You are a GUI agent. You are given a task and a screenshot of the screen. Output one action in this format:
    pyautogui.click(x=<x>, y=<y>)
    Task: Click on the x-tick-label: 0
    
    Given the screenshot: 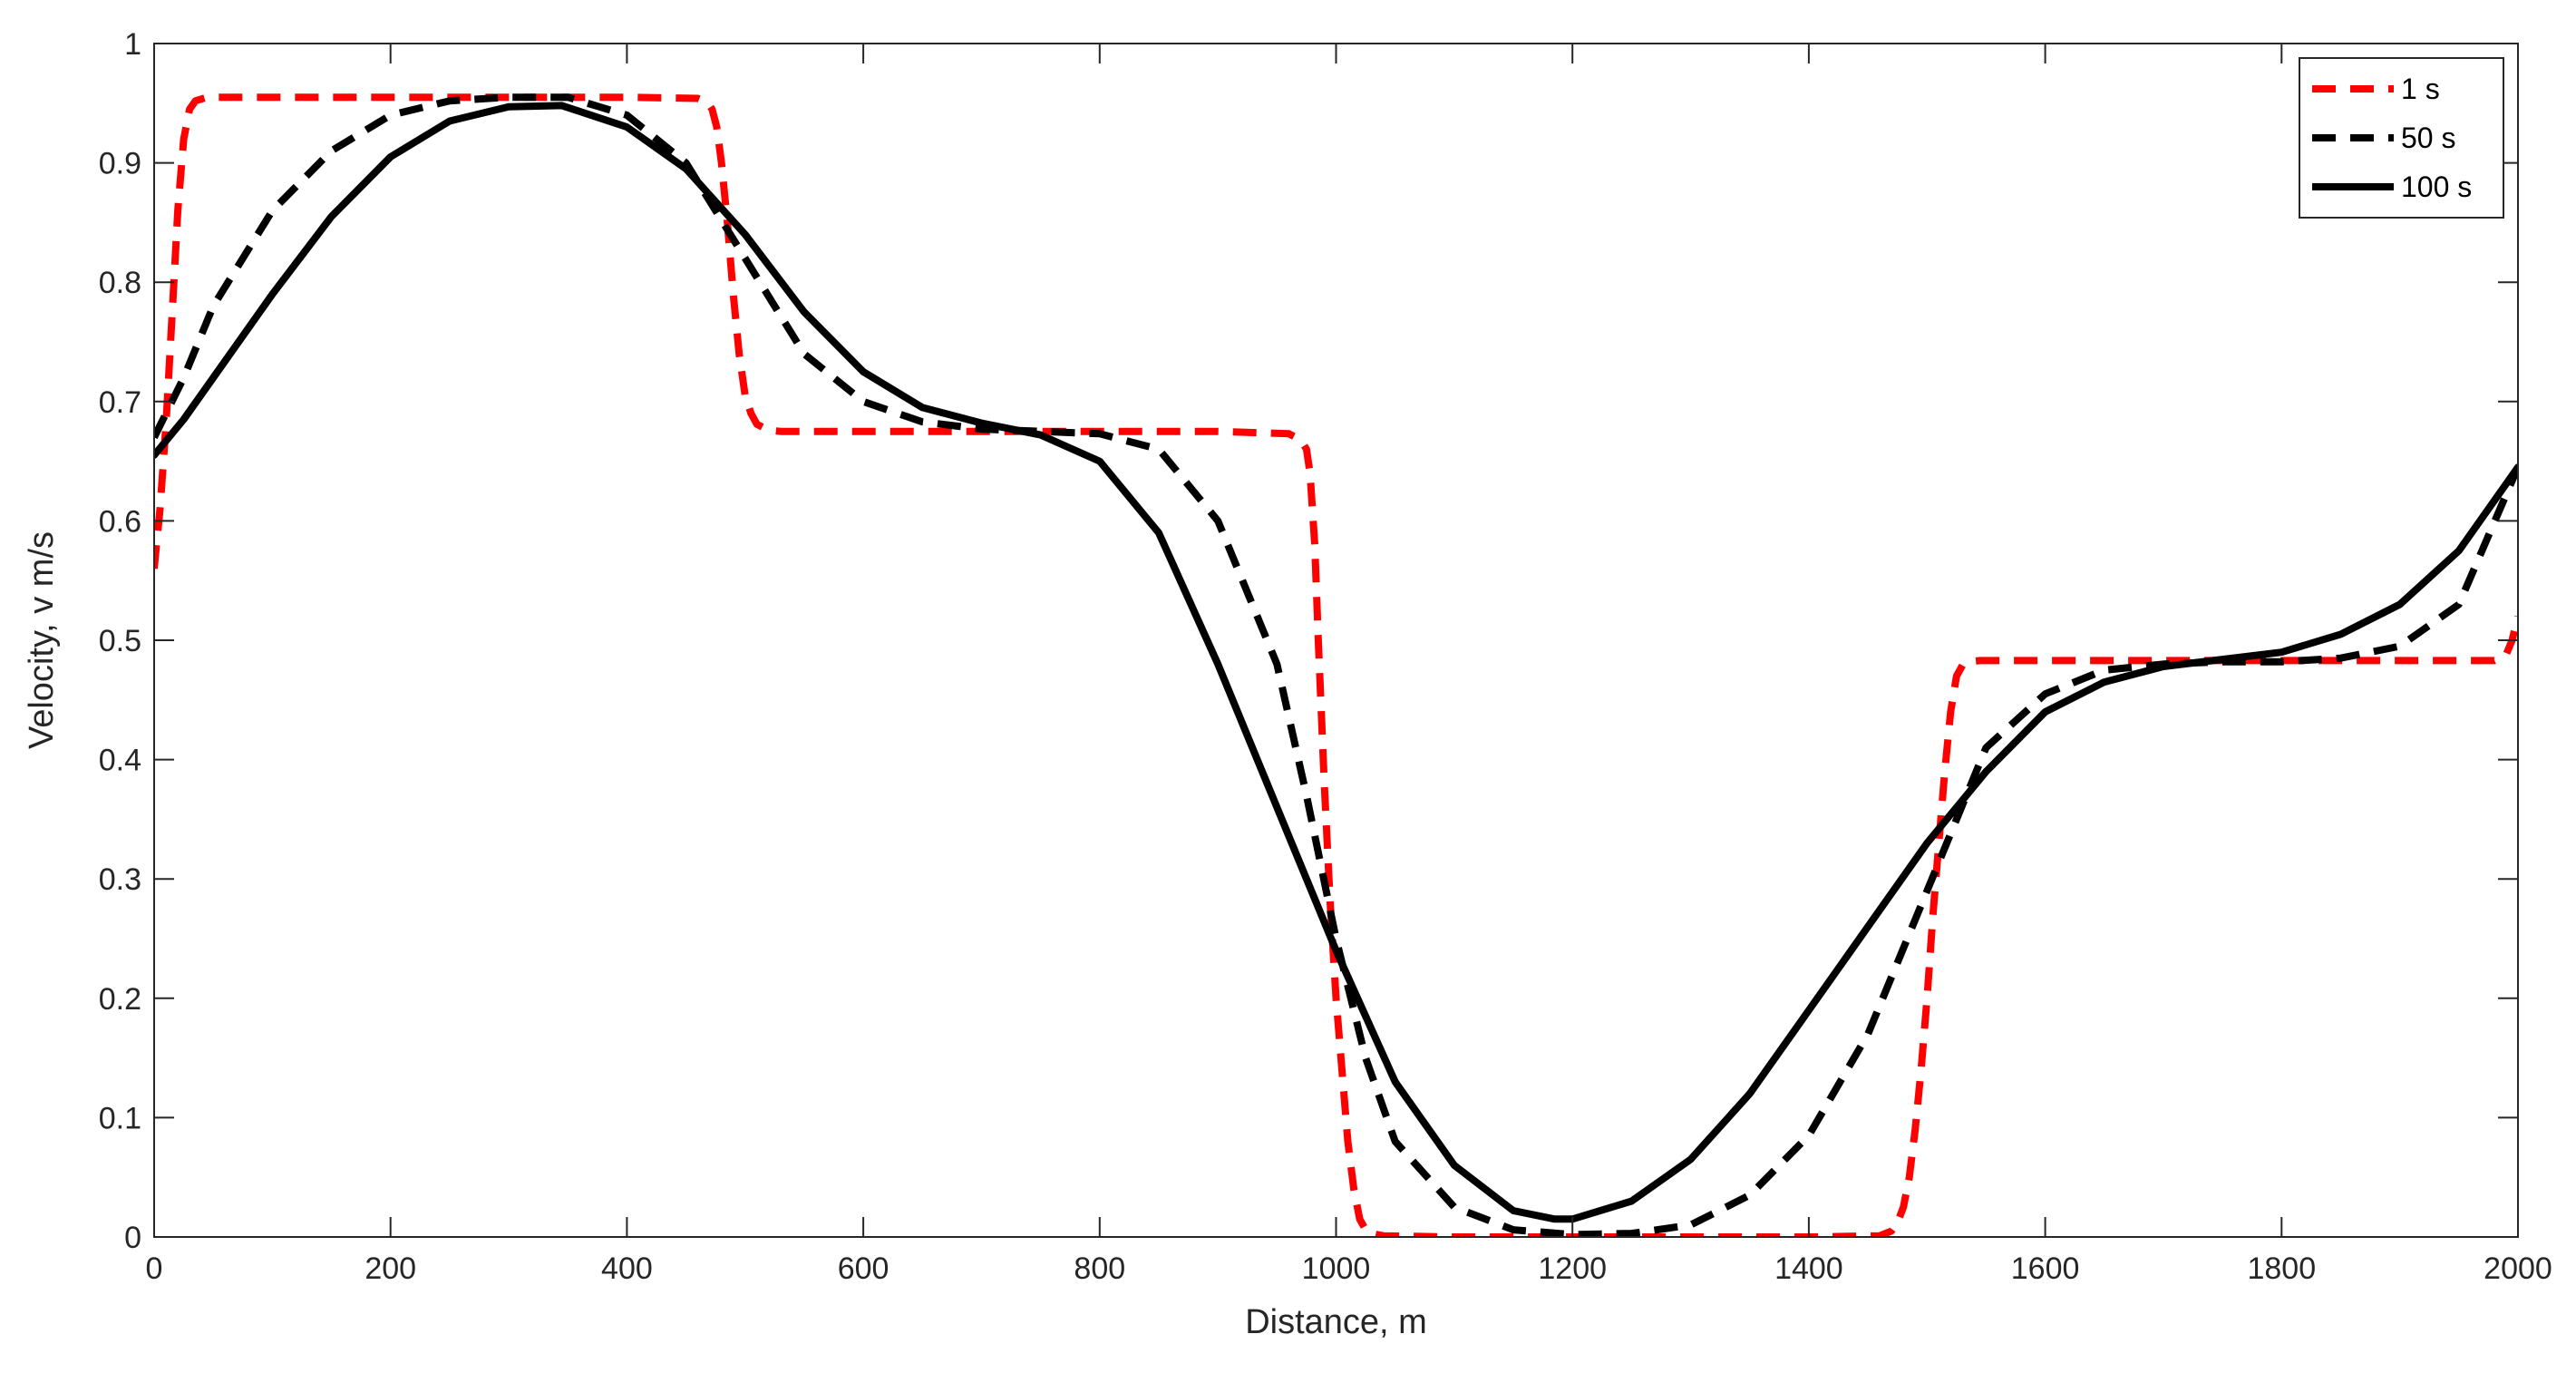 What is the action you would take?
    pyautogui.click(x=154, y=1268)
    